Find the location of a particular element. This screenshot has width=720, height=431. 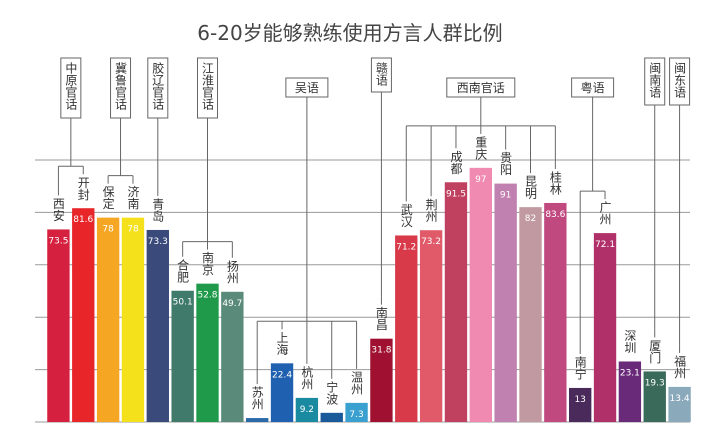

x-tick-label: 重庆 is located at coordinates (481, 147).